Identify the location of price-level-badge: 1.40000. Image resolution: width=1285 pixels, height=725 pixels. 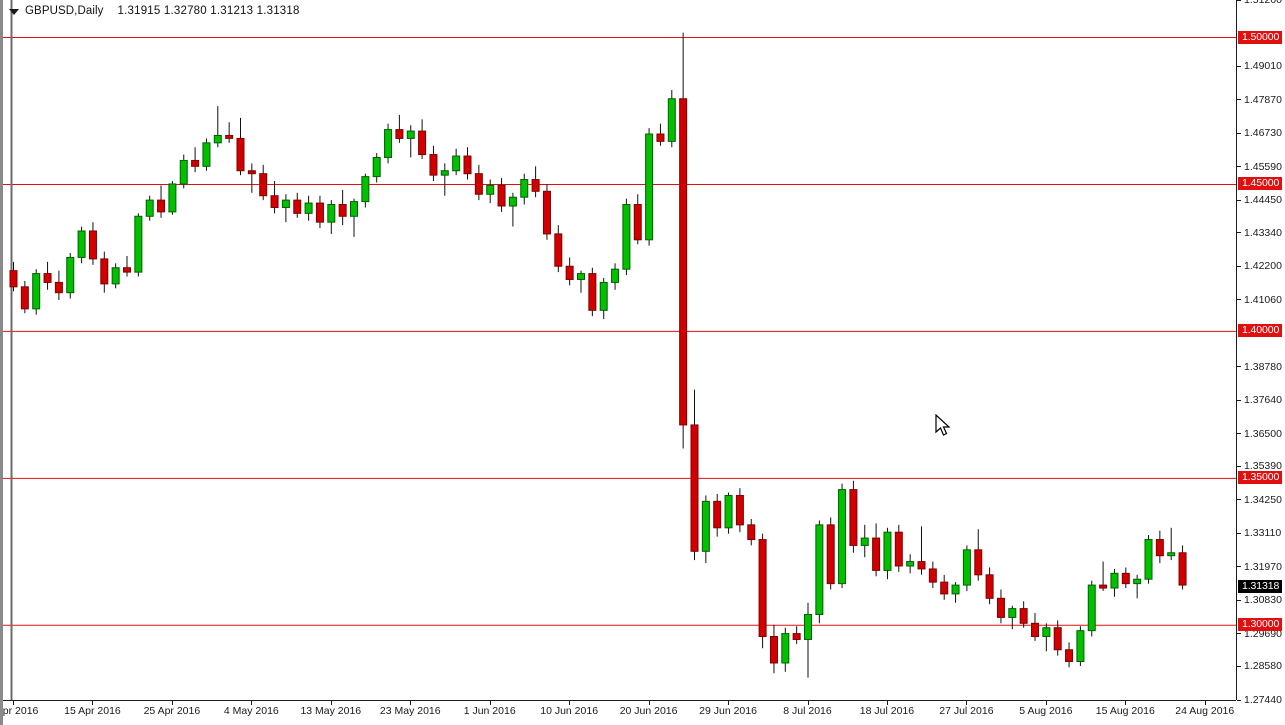
(1260, 331).